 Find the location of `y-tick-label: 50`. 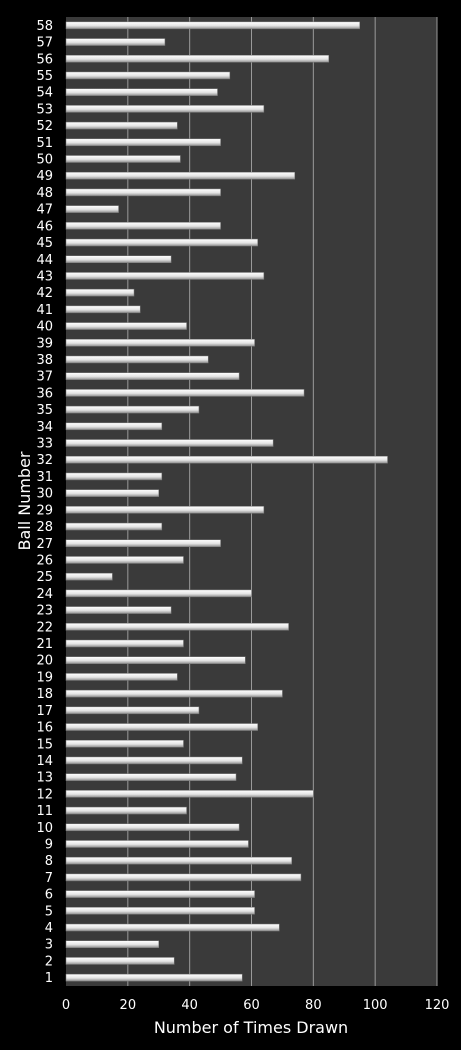

y-tick-label: 50 is located at coordinates (44, 160).